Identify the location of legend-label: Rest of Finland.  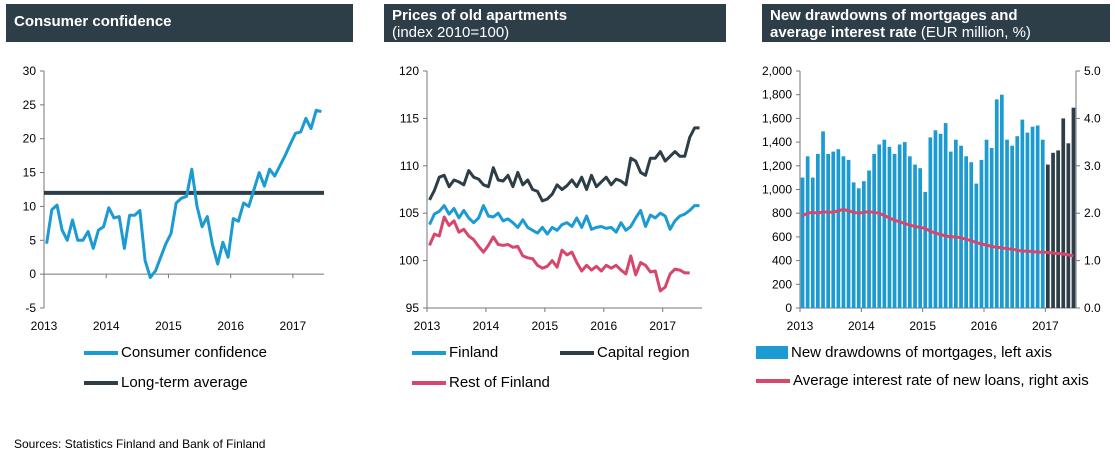
(499, 382).